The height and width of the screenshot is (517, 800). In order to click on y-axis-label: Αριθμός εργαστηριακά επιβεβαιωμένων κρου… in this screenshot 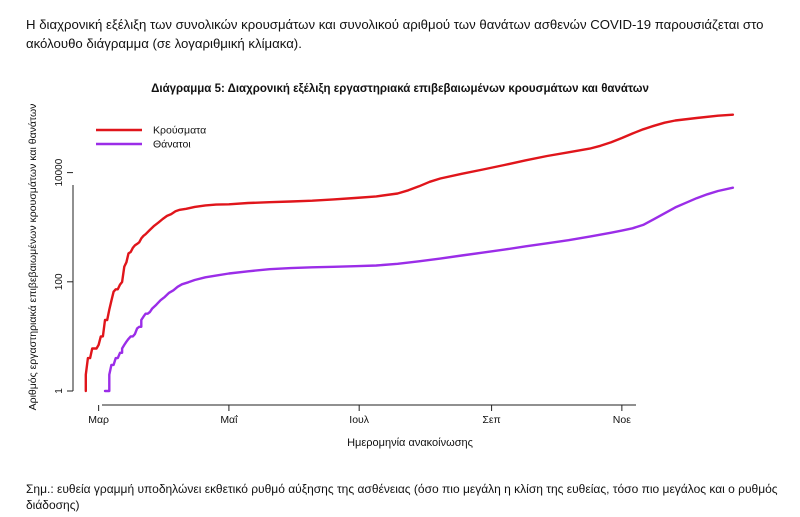, I will do `click(33, 257)`.